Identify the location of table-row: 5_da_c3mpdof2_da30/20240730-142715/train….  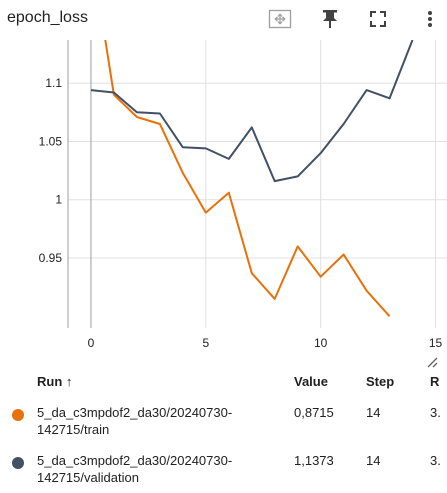
(223, 422).